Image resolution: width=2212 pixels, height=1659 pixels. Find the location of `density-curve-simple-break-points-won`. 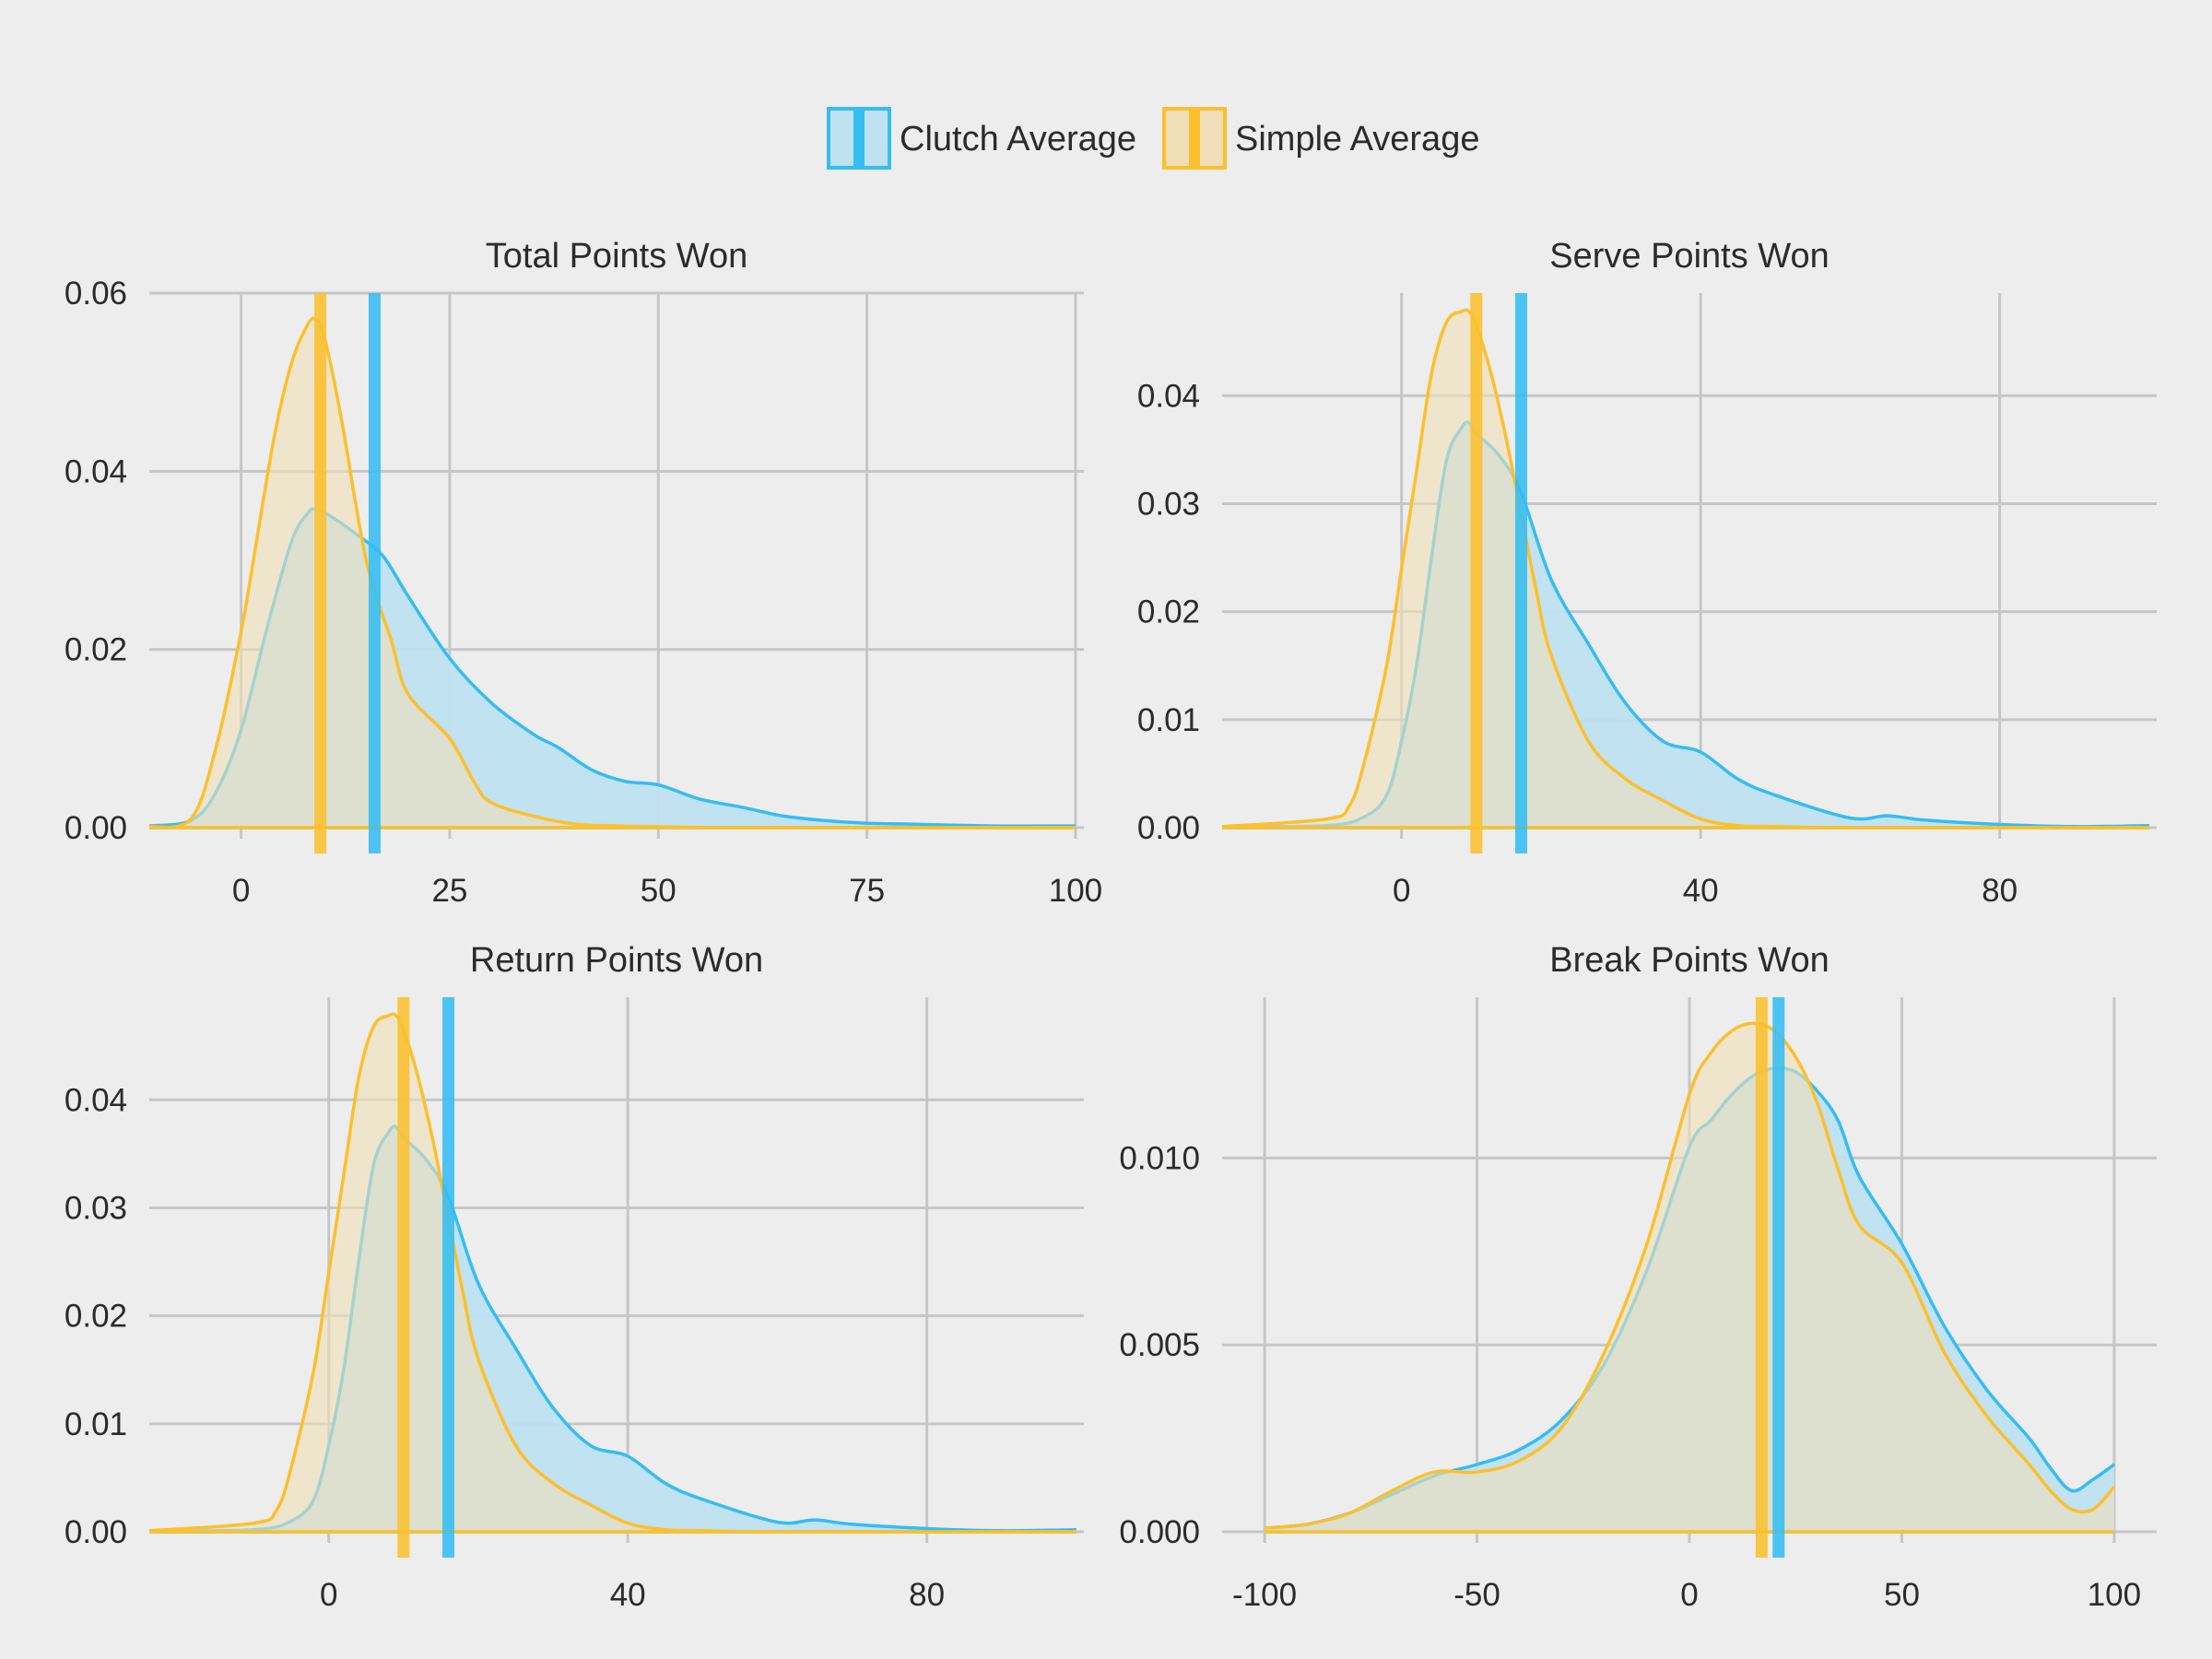

density-curve-simple-break-points-won is located at coordinates (1690, 1275).